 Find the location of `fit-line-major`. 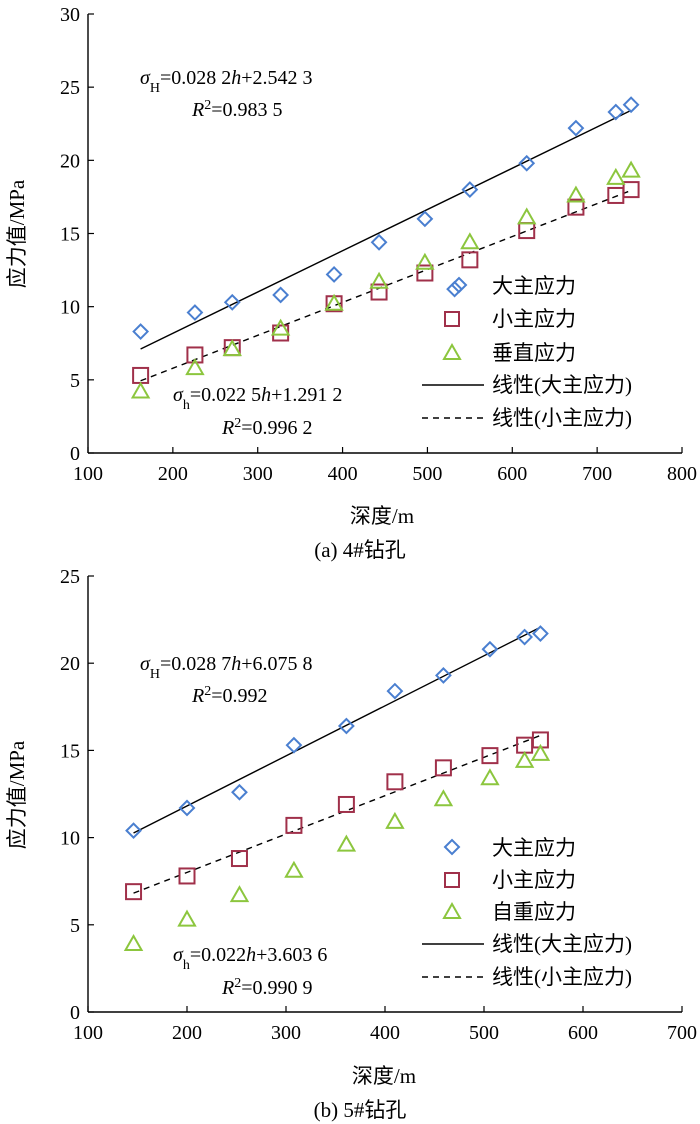

fit-line-major is located at coordinates (337, 730).